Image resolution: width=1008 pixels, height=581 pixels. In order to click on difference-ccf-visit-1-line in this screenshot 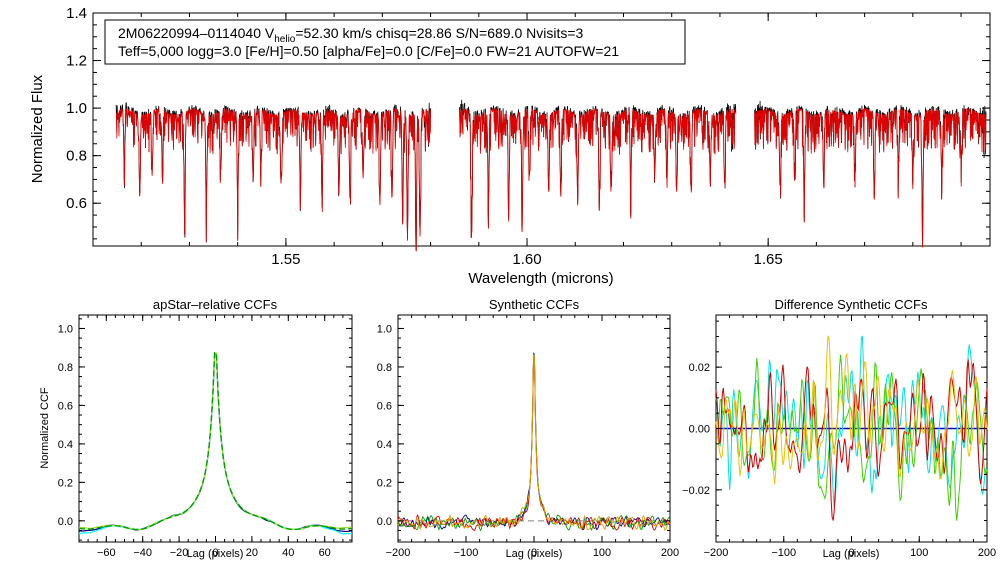, I will do `click(851, 421)`.